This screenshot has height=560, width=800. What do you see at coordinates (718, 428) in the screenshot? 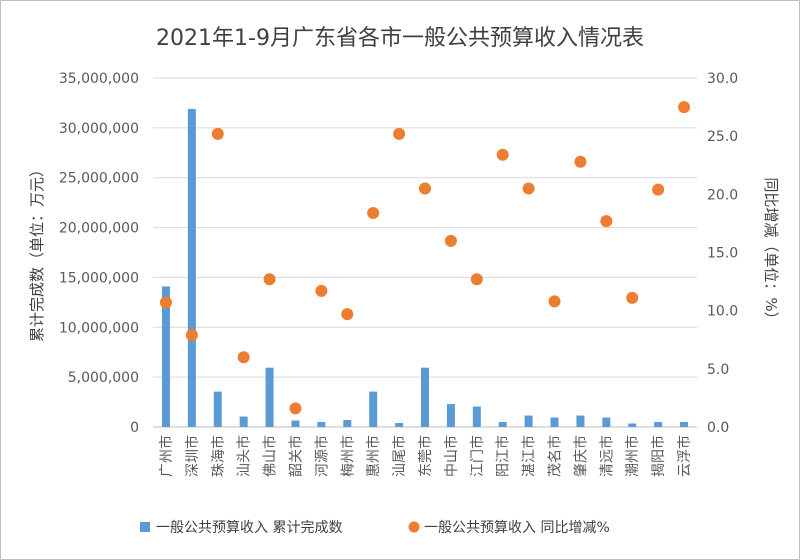
I see `y2-tick-label: 0.0` at bounding box center [718, 428].